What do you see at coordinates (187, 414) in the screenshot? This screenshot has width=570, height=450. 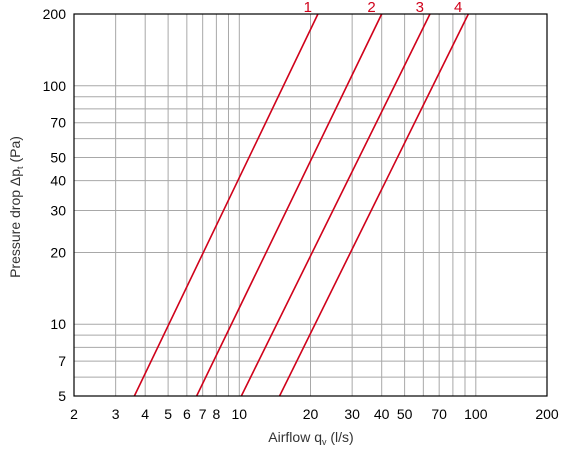 I see `x-tick-label: 6` at bounding box center [187, 414].